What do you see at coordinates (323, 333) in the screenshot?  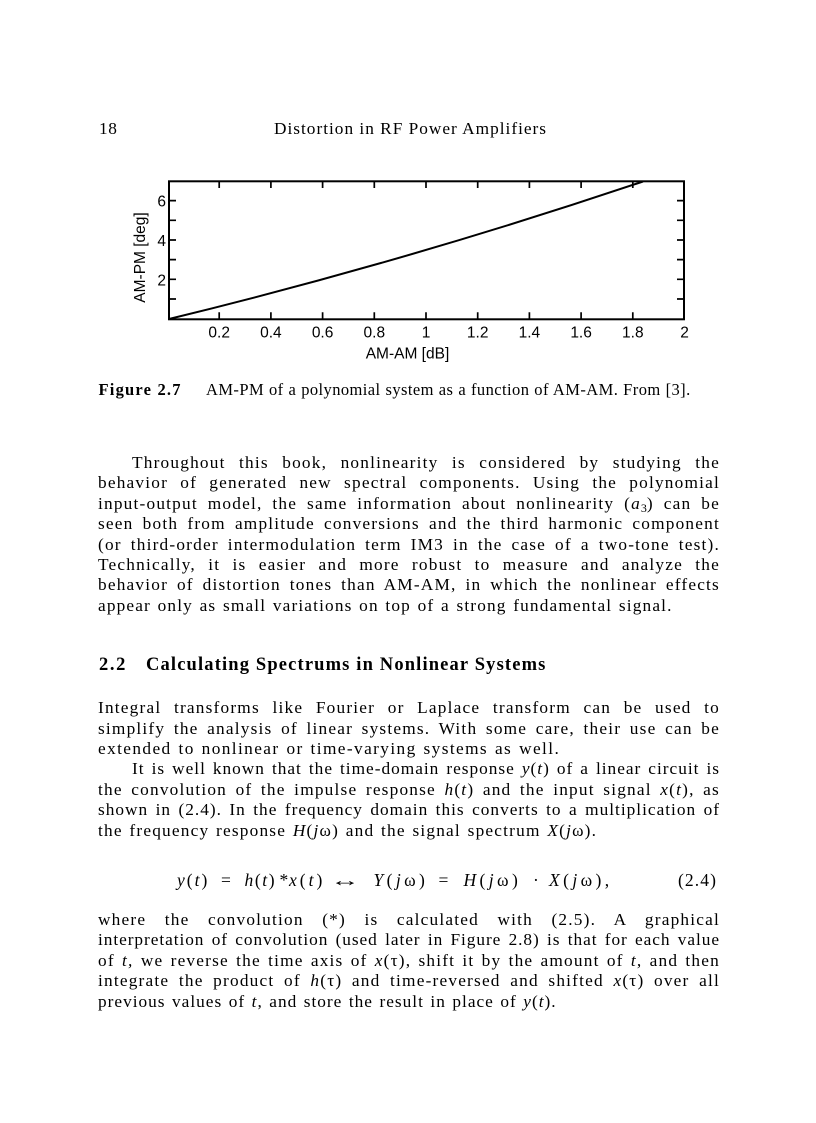 I see `svg-text: 0.6` at bounding box center [323, 333].